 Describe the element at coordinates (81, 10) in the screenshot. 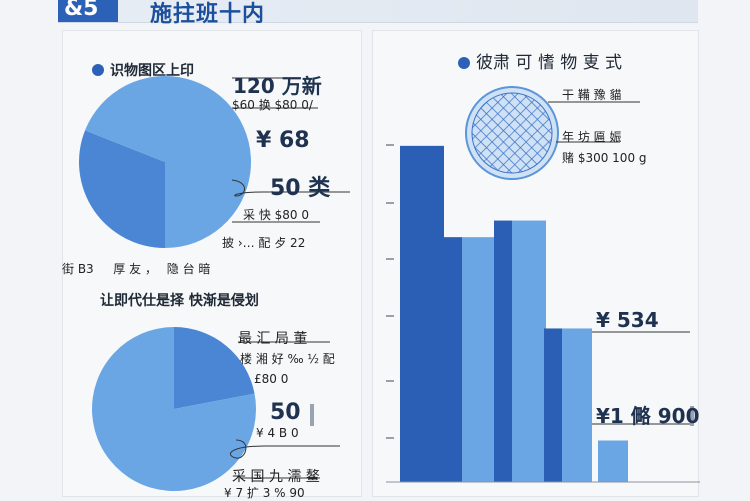

I see `header-code: &5` at that location.